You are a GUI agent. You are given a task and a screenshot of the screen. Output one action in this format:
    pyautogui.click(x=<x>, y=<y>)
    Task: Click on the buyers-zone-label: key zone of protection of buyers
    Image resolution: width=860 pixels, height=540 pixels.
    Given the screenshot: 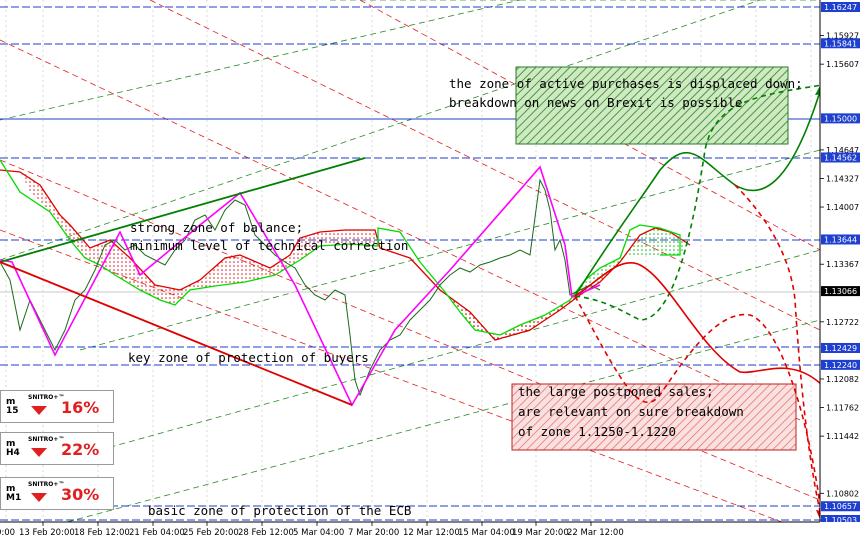 What is the action you would take?
    pyautogui.click(x=248, y=357)
    